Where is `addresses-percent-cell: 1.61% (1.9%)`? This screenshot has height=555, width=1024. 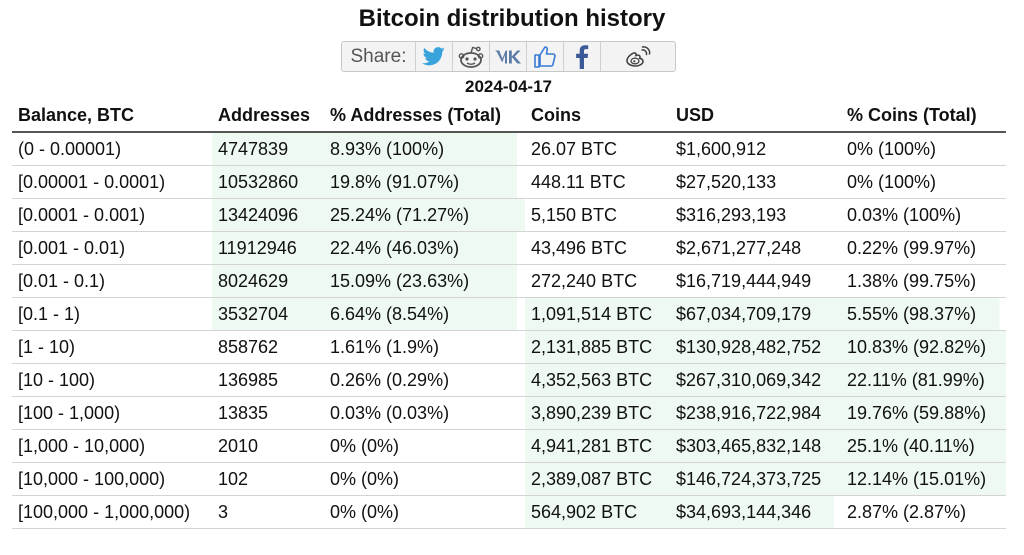
addresses-percent-cell: 1.61% (1.9%) is located at coordinates (424, 347).